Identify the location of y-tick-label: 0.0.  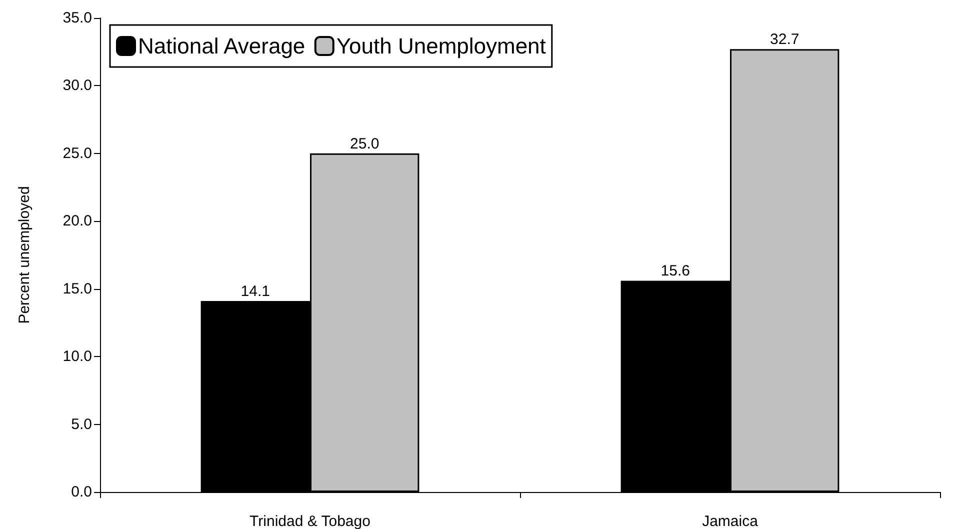
(81, 492).